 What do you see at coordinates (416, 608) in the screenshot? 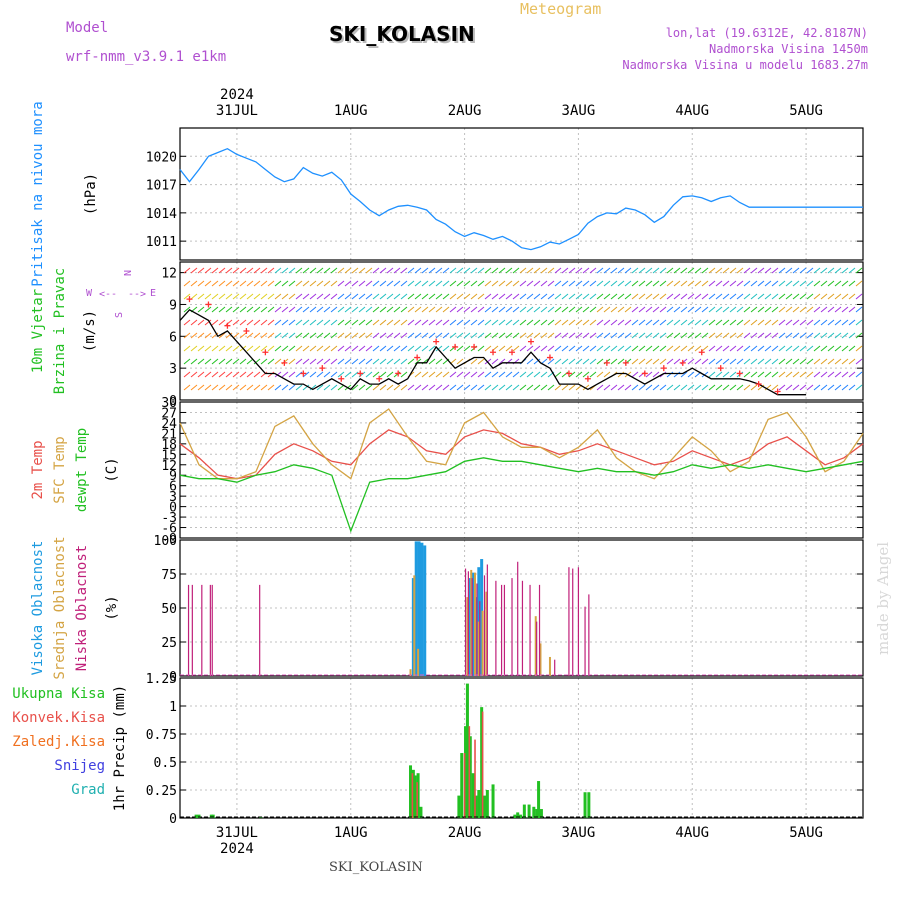
I see `bar-visoka-oblacnost` at bounding box center [416, 608].